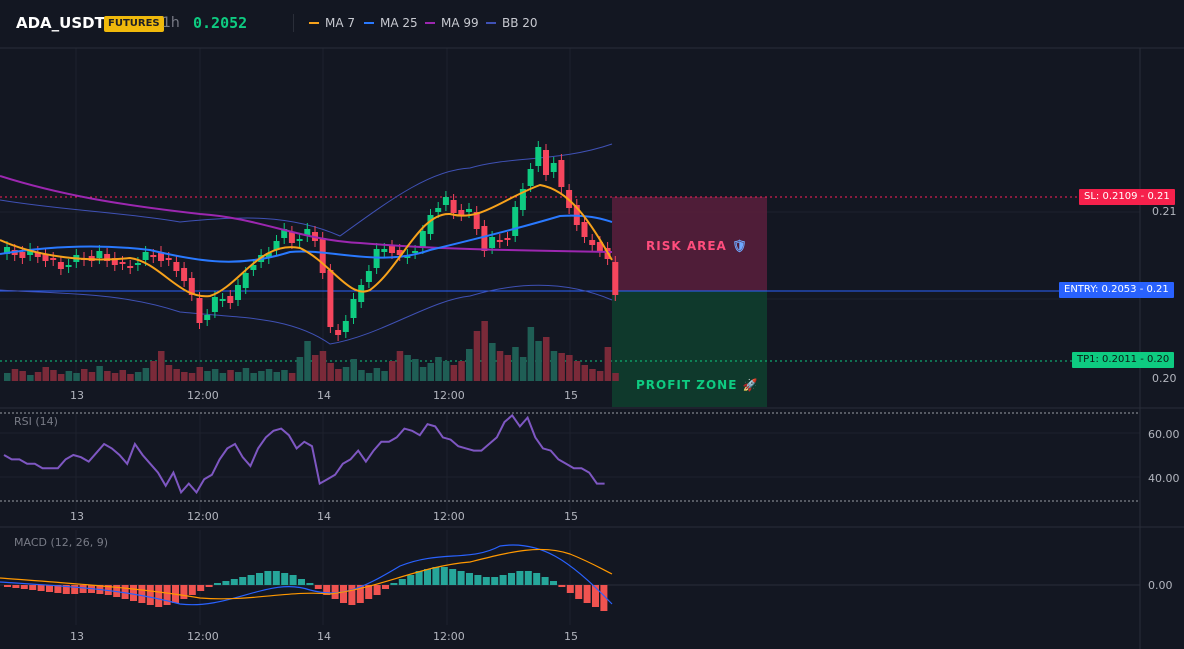  Describe the element at coordinates (61, 542) in the screenshot. I see `macd-pane-label: MACD (12, 26, 9)` at that location.